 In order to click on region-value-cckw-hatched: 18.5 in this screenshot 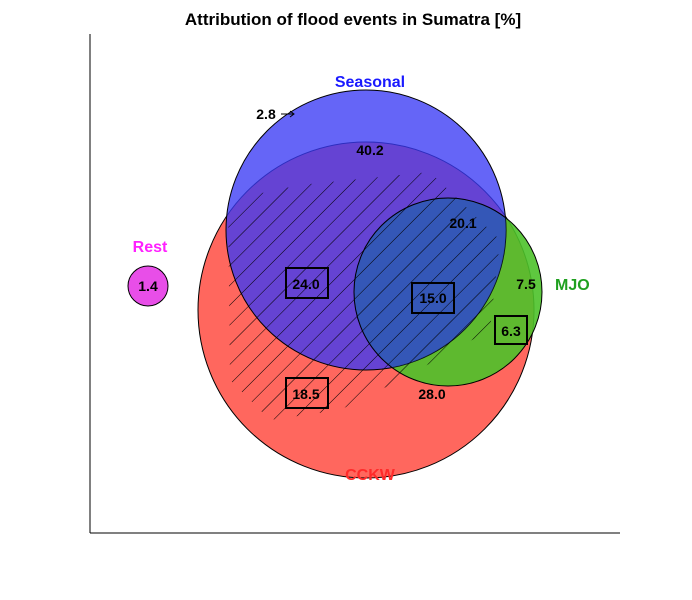, I will do `click(305, 394)`.